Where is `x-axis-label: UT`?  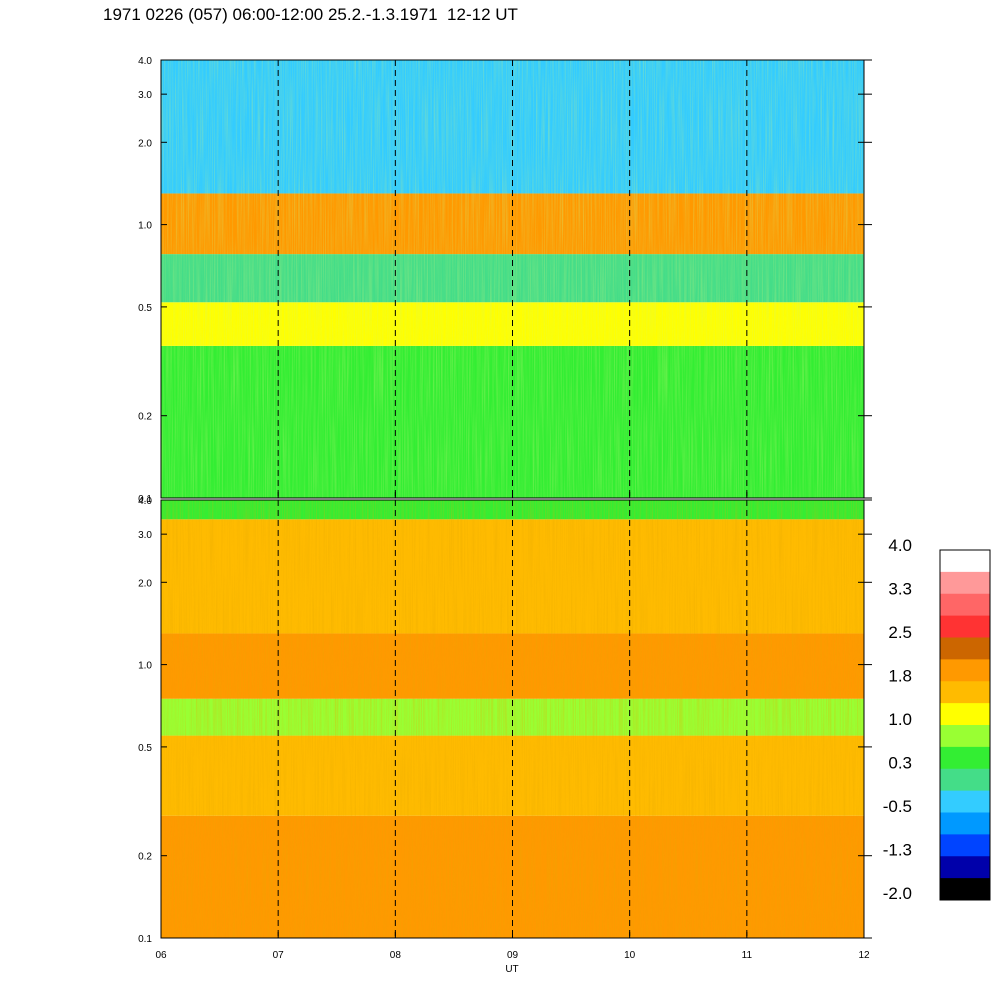 x-axis-label: UT is located at coordinates (511, 969).